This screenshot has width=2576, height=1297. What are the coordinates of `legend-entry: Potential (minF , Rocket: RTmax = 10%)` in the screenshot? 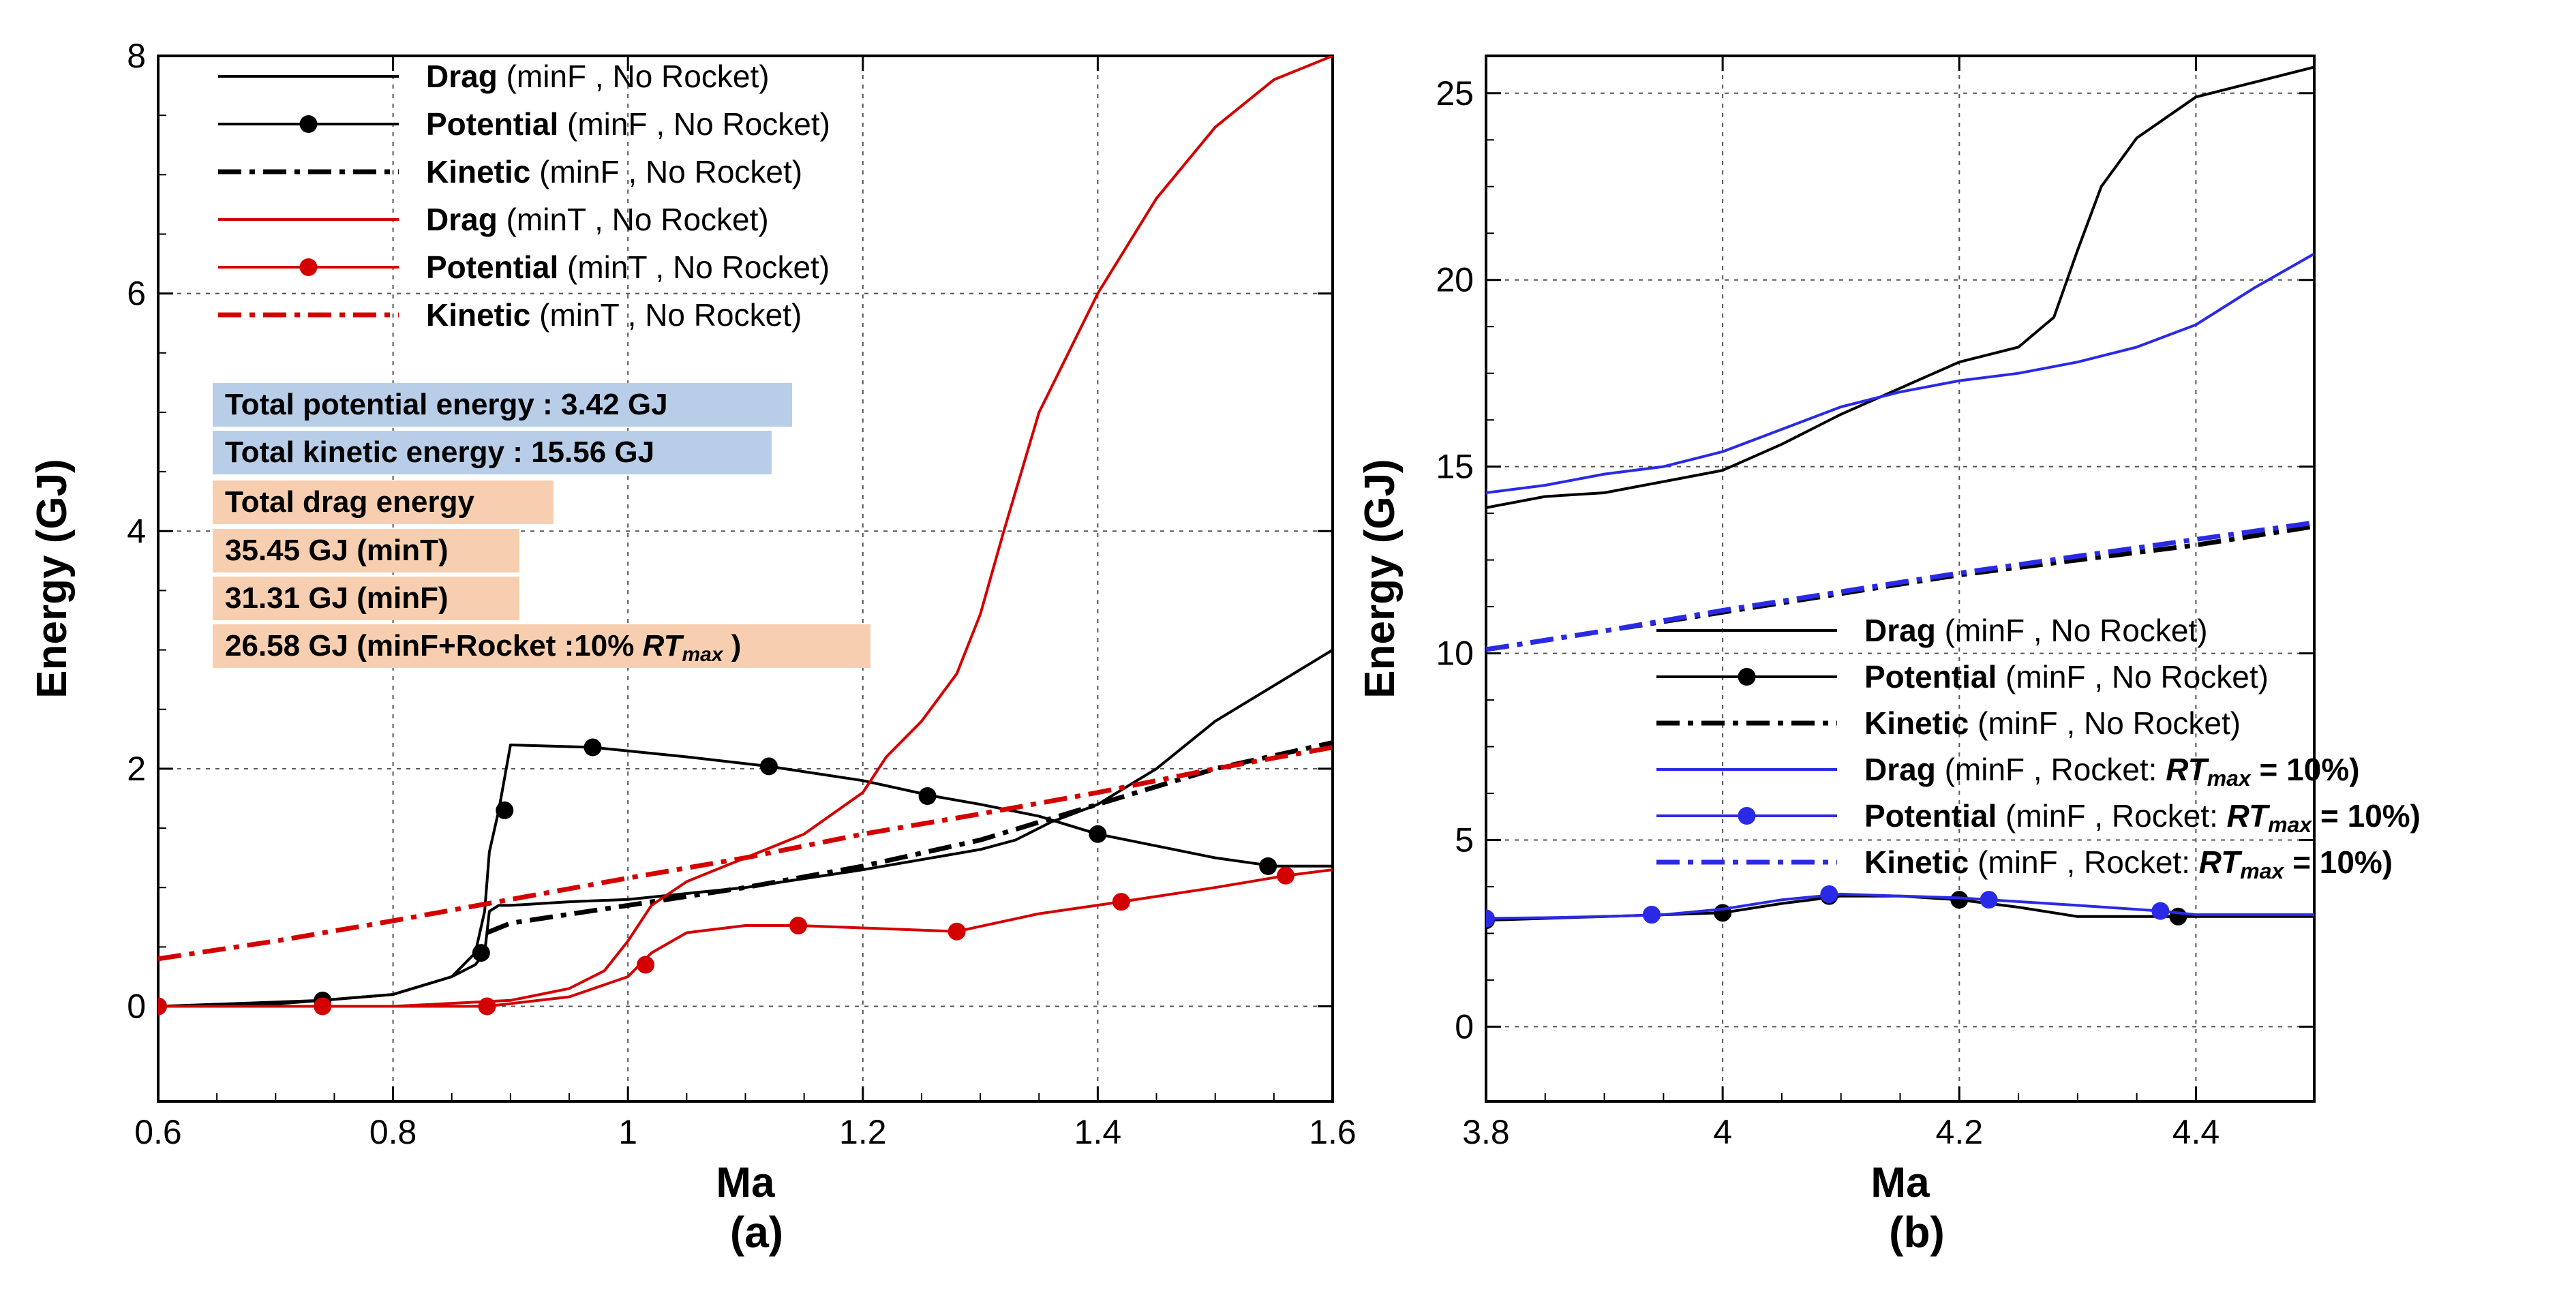 It's located at (2142, 817).